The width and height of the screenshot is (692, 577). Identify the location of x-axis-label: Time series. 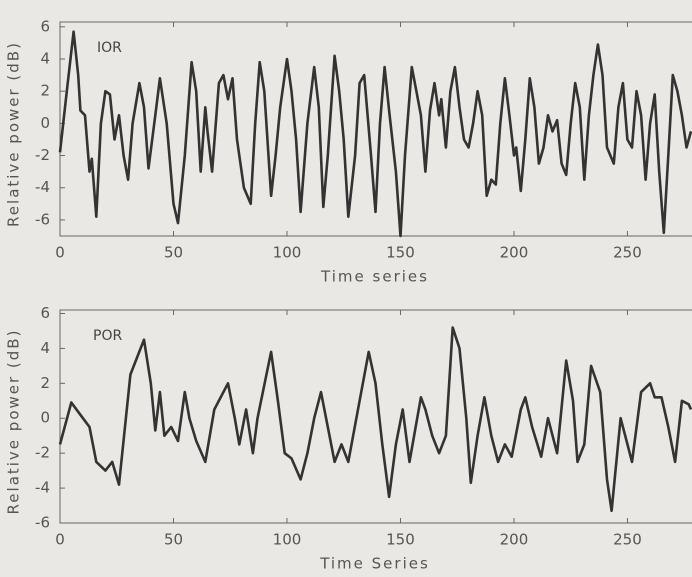
(374, 277).